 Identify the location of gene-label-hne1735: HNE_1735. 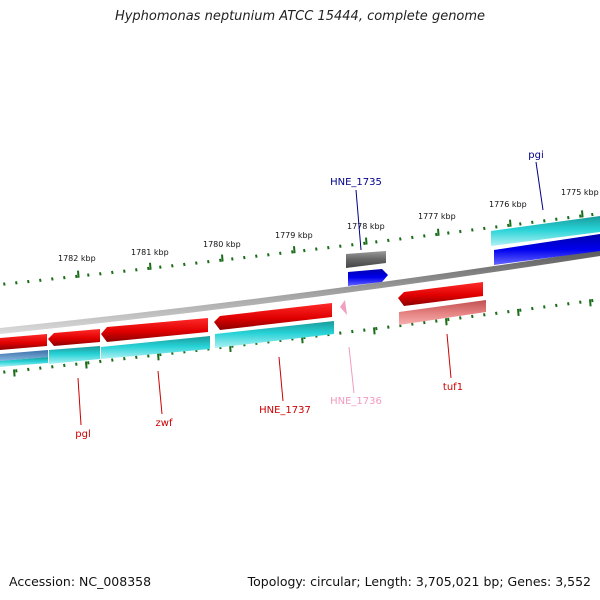
(356, 182).